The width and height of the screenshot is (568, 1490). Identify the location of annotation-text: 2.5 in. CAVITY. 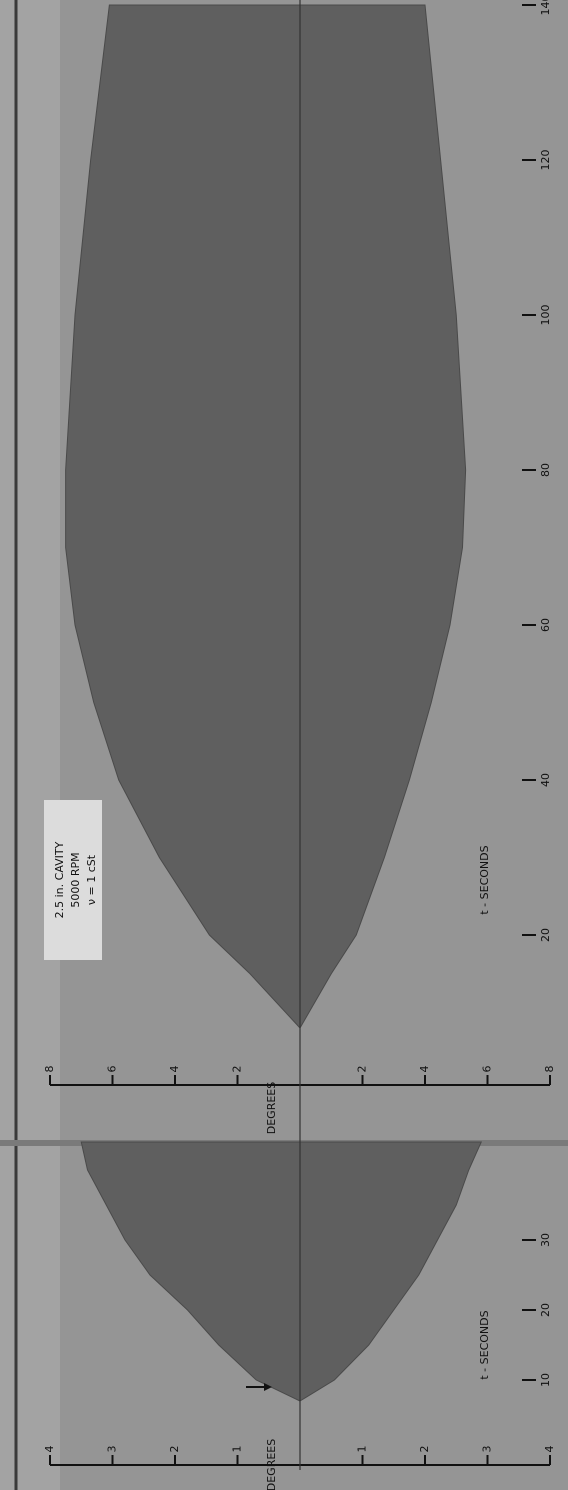
(59, 879).